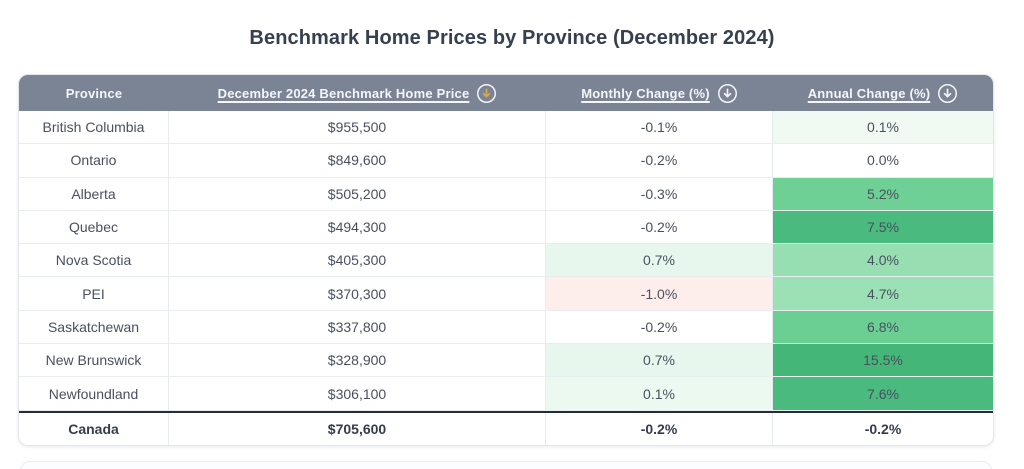 The image size is (1024, 469). I want to click on column-header-province: Province, so click(94, 93).